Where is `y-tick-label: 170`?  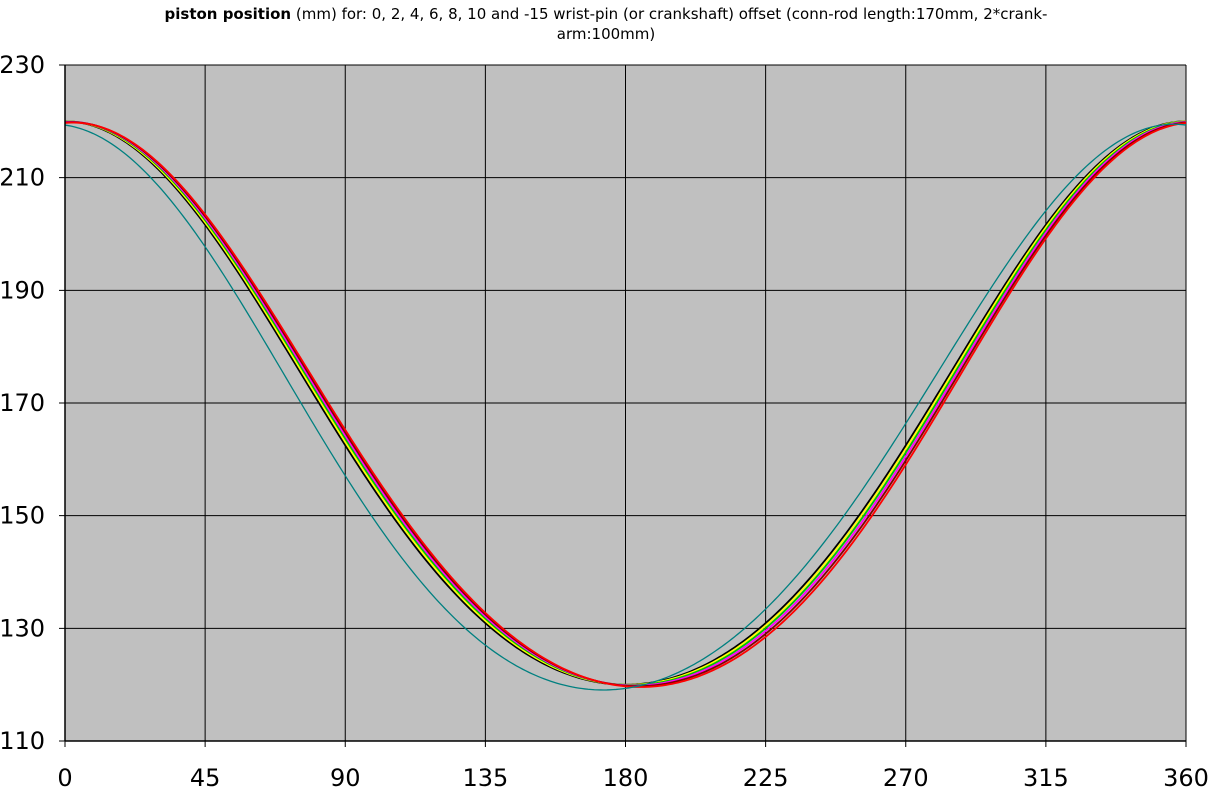
y-tick-label: 170 is located at coordinates (22, 403).